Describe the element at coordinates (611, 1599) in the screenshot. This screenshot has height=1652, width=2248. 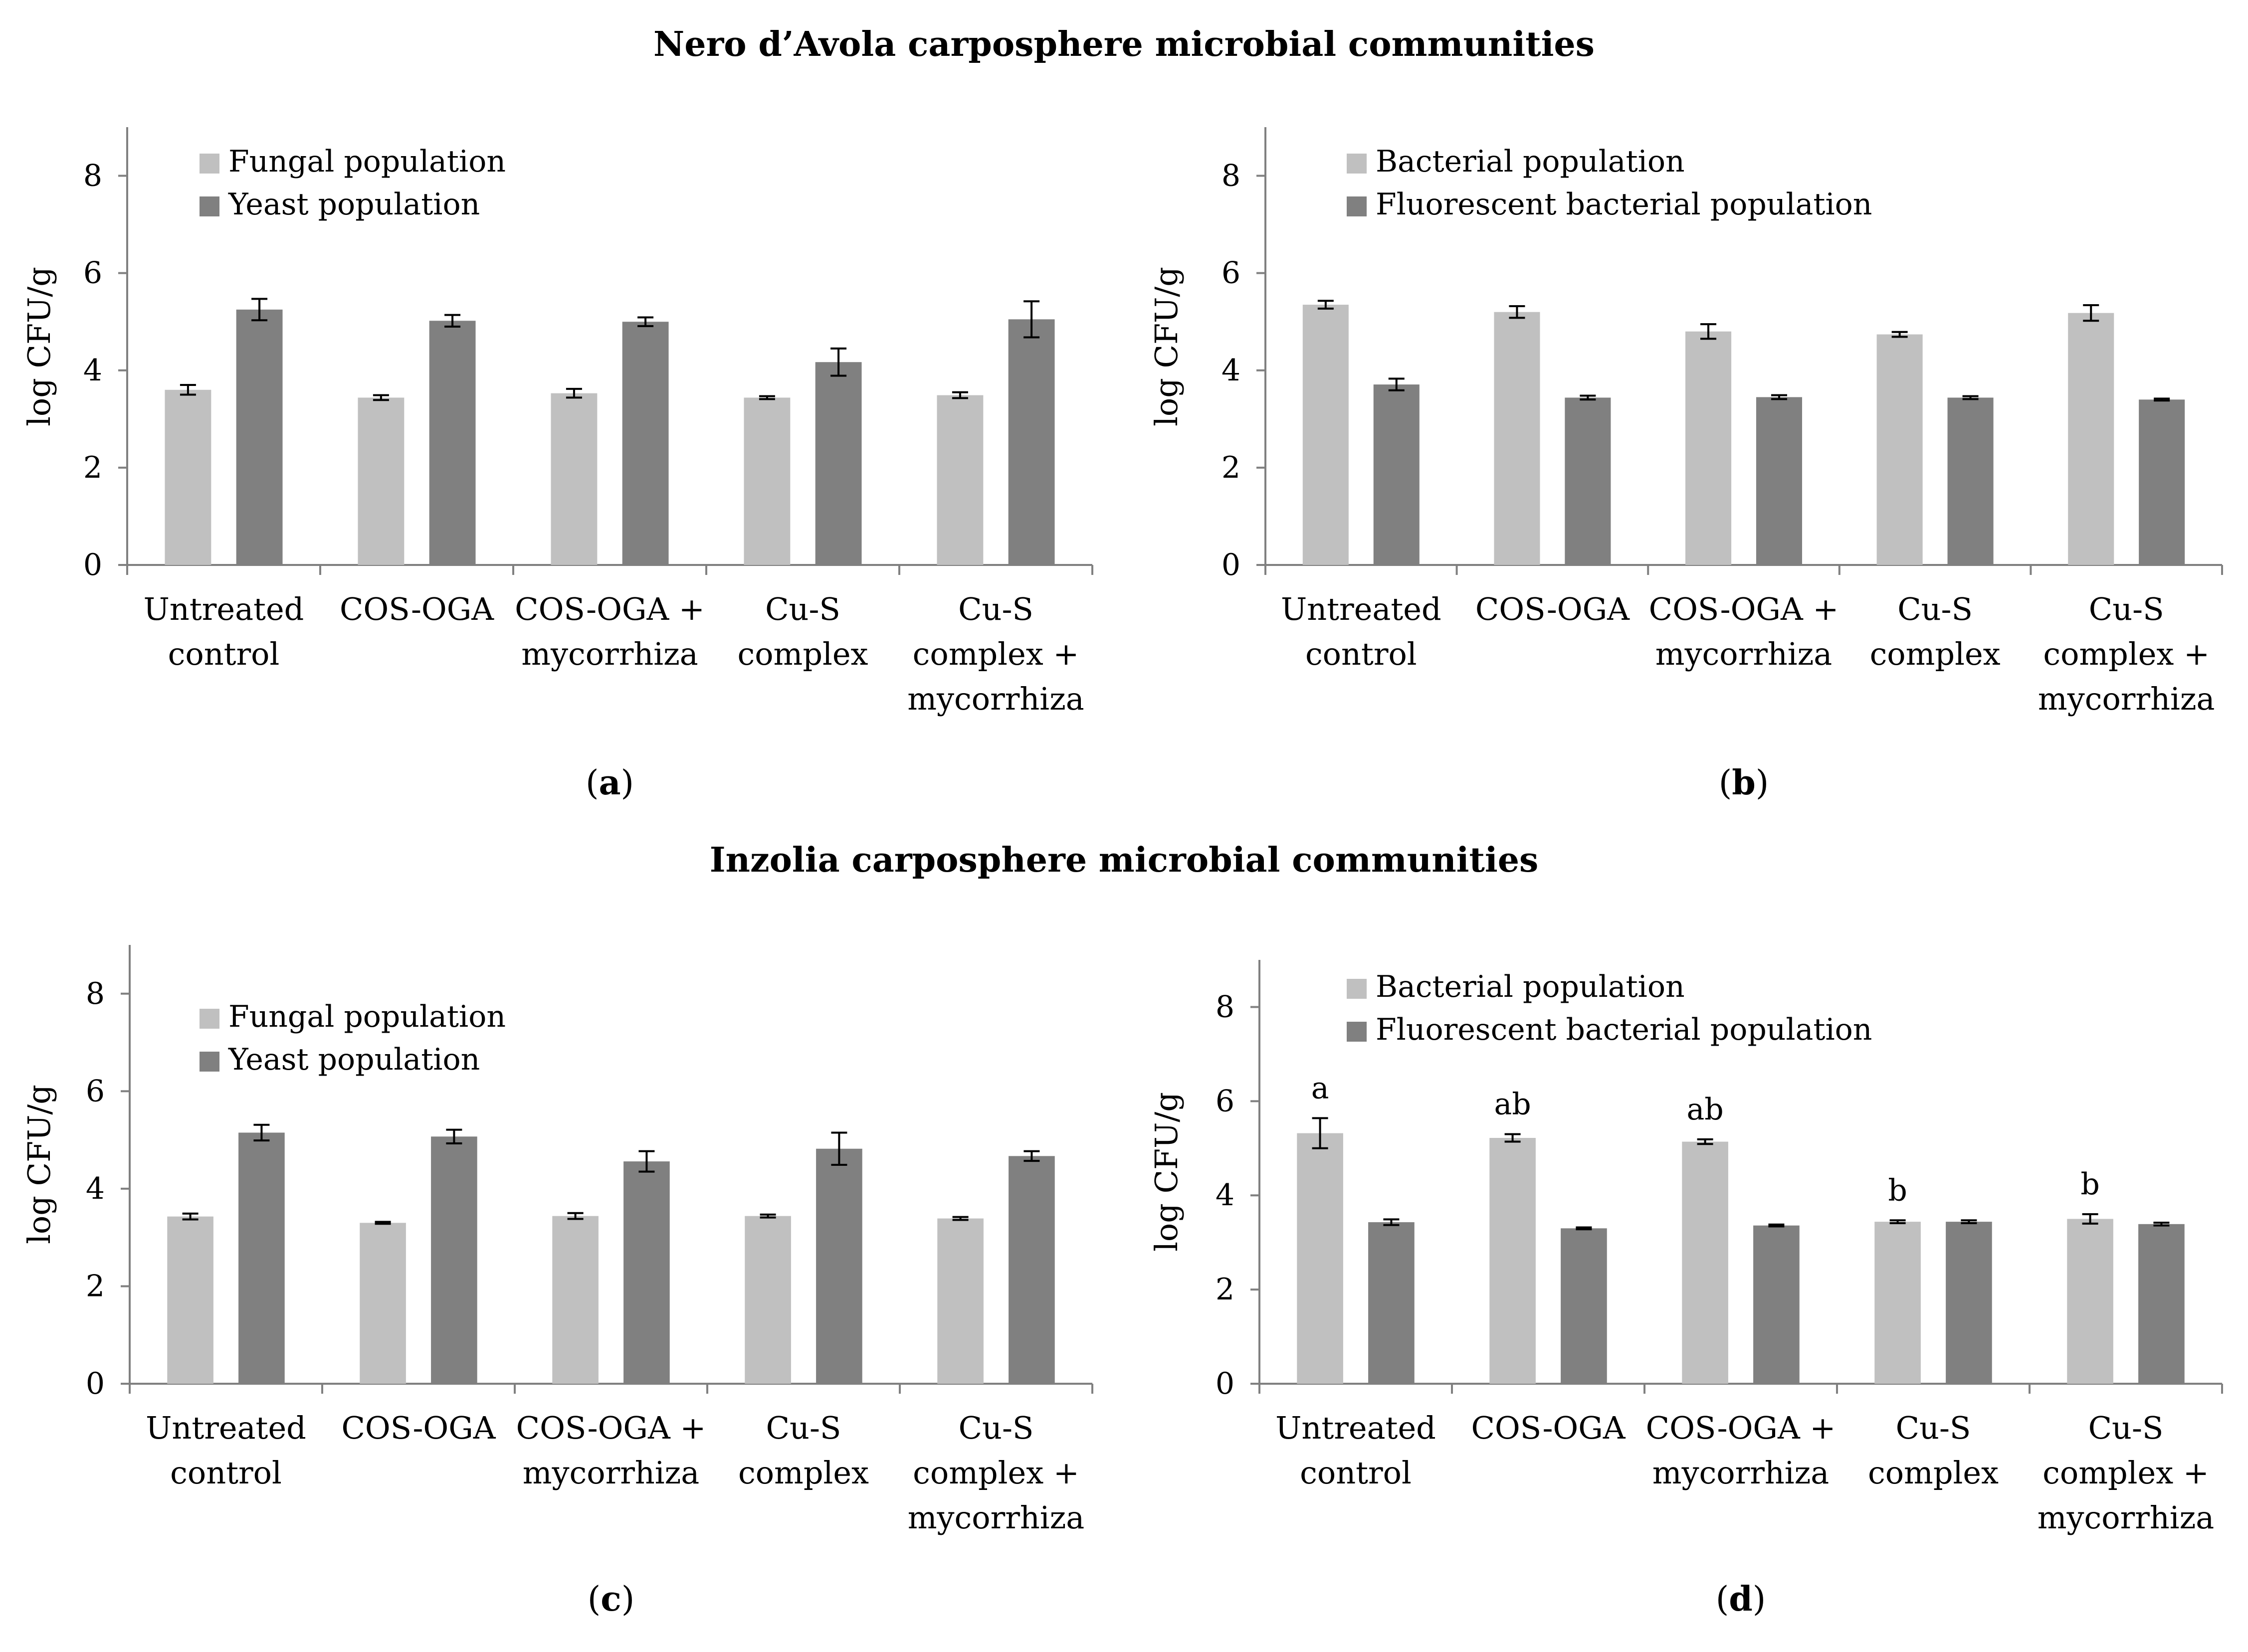
I see `panel-label: (c)` at that location.